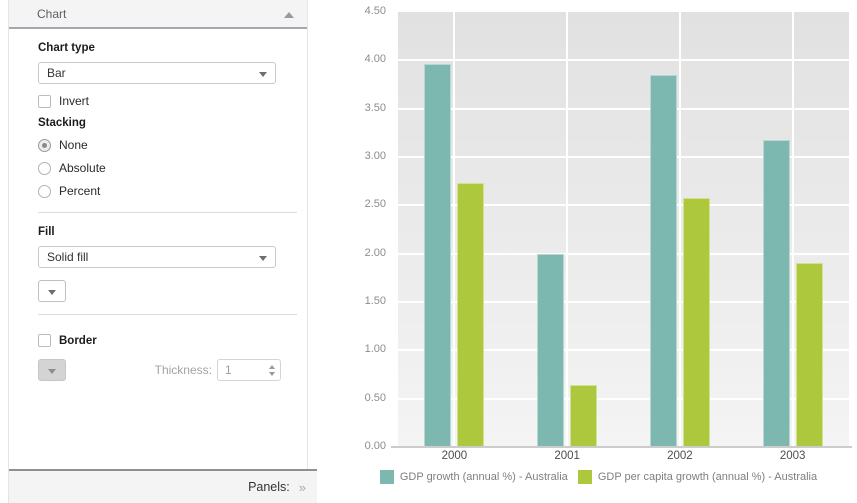  Describe the element at coordinates (68, 257) in the screenshot. I see `fill-value: Solid fill` at that location.